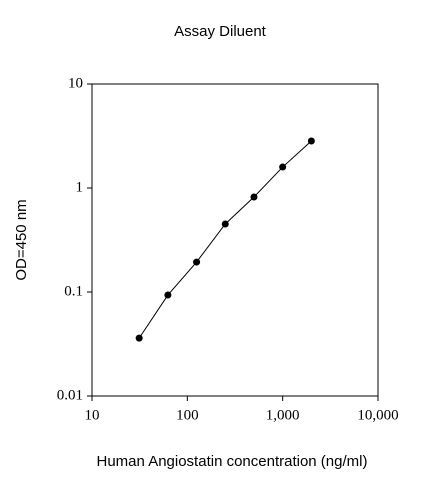  I want to click on y-axis-label: OD=450 nm, so click(21, 239).